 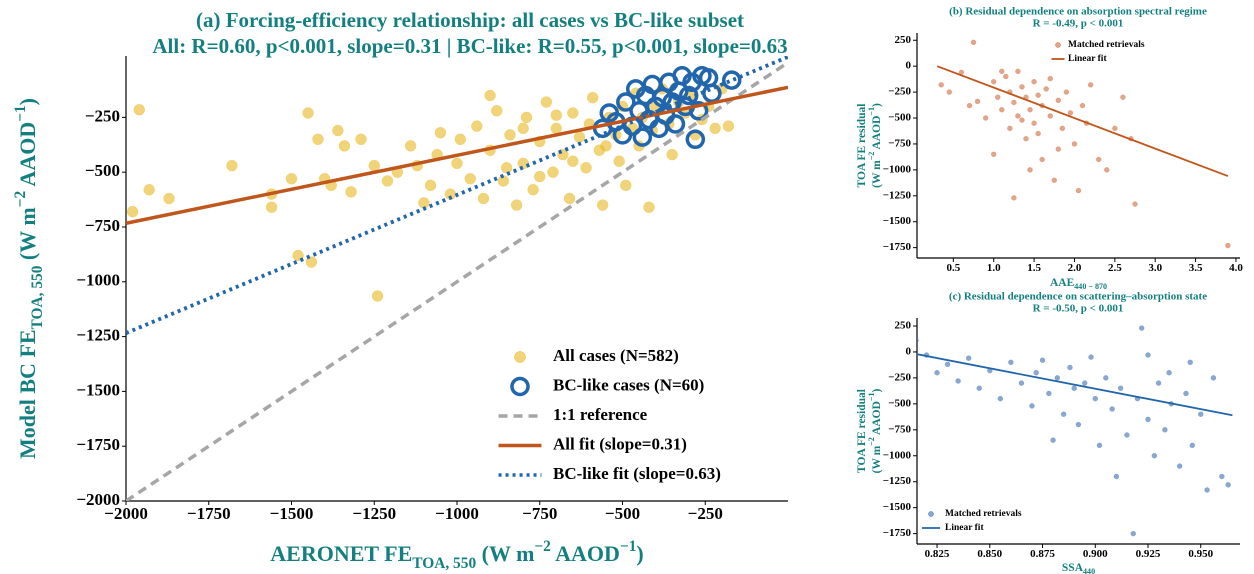 What do you see at coordinates (1078, 568) in the screenshot?
I see `x-axis-label: SSA440` at bounding box center [1078, 568].